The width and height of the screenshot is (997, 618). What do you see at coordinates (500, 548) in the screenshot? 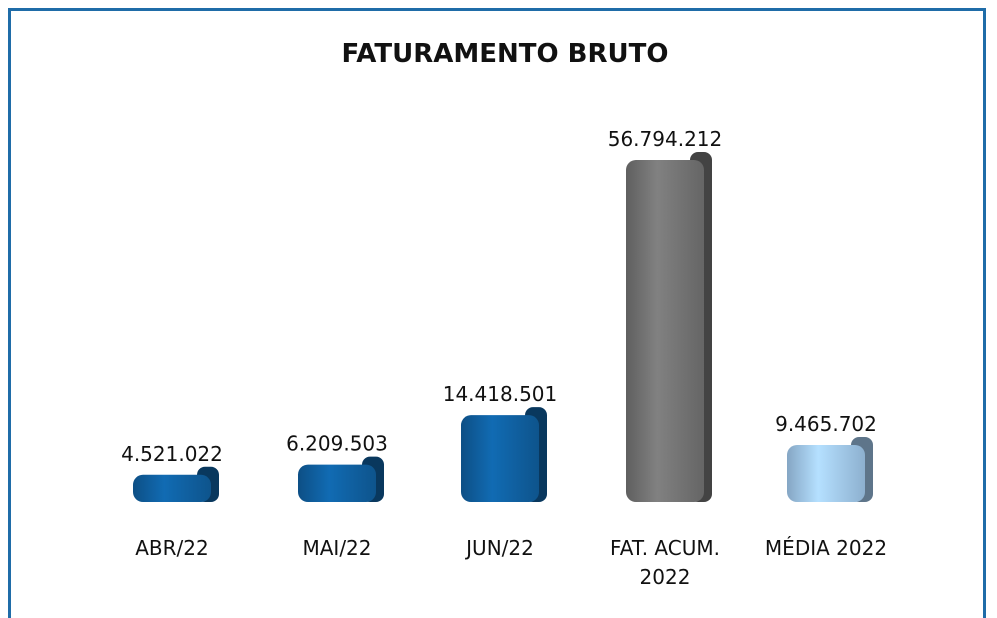
I see `x-tick-label: JUN/22` at bounding box center [500, 548].